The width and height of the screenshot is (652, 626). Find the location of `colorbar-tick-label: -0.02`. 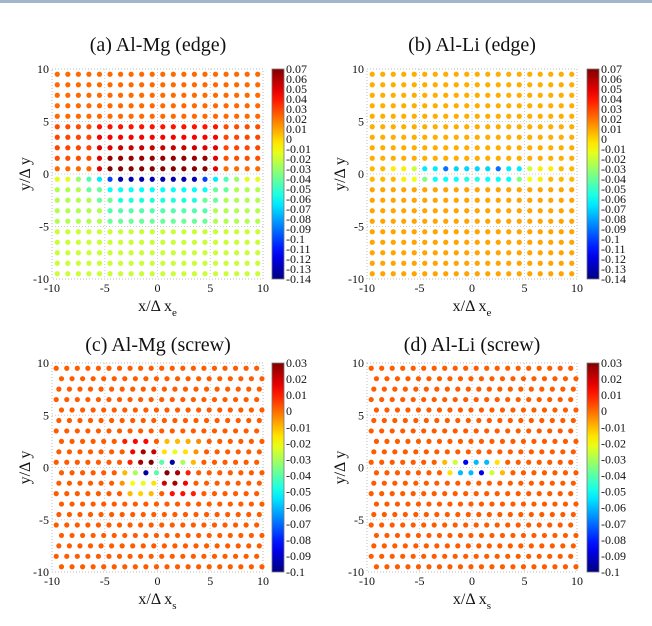

colorbar-tick-label: -0.02 is located at coordinates (613, 159).